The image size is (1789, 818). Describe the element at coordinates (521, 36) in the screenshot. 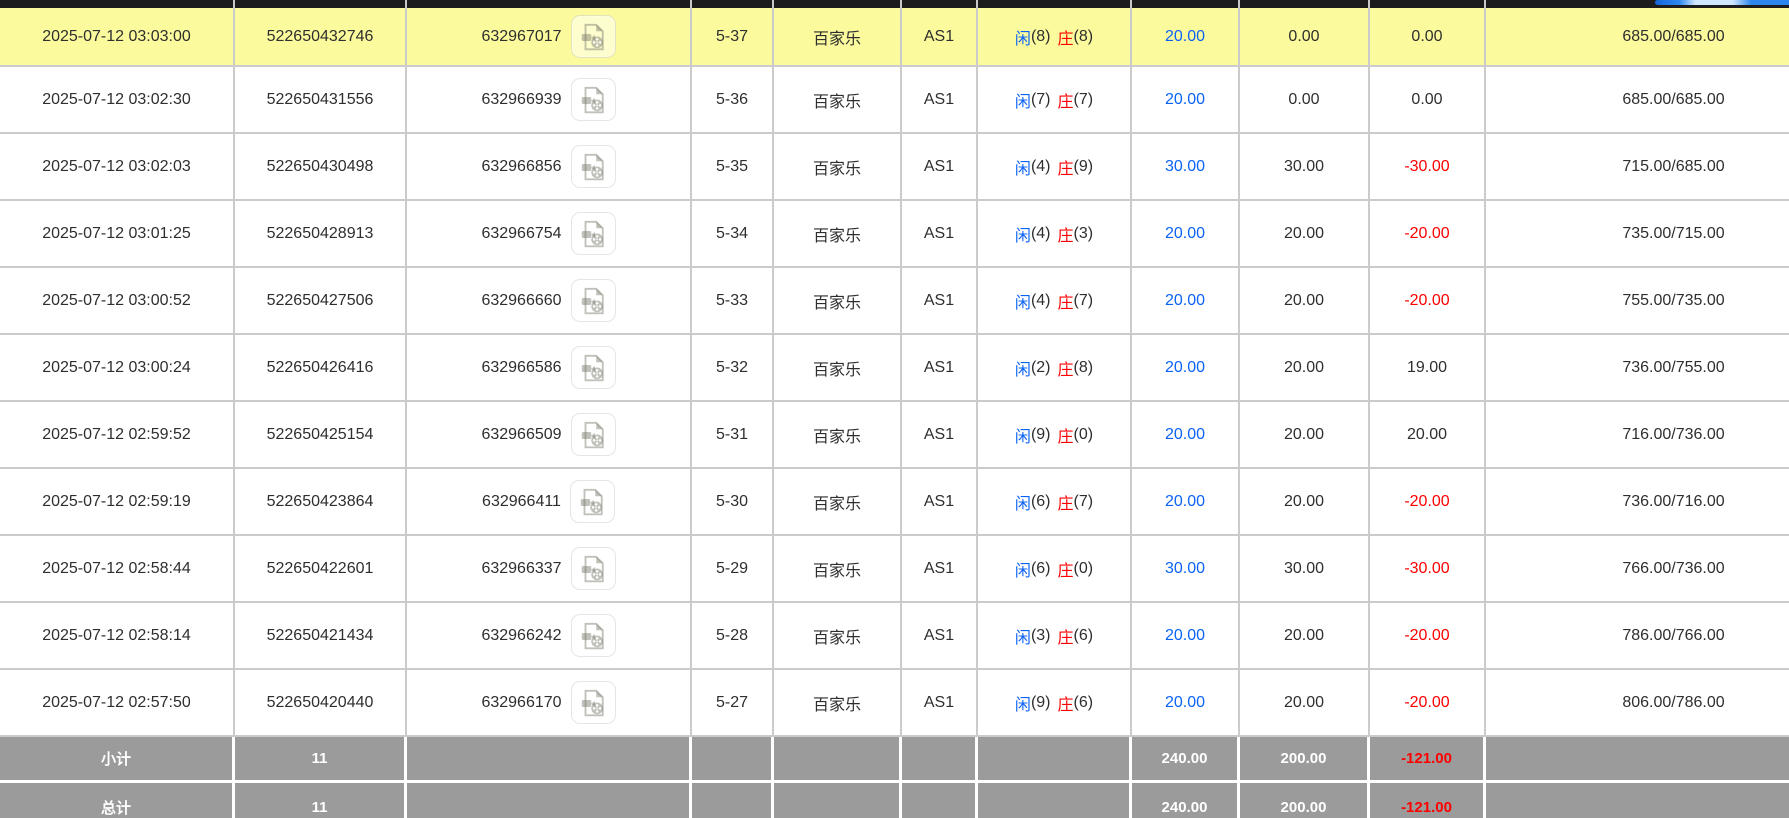

I see `game-id-text: 632967017` at that location.